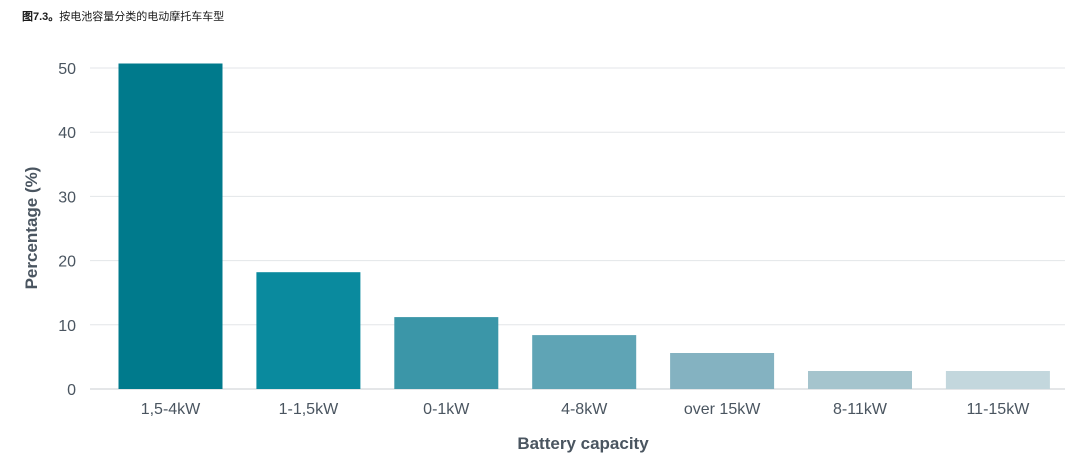 Image resolution: width=1080 pixels, height=475 pixels. What do you see at coordinates (309, 409) in the screenshot?
I see `x-tick-label: 1-1,5kW` at bounding box center [309, 409].